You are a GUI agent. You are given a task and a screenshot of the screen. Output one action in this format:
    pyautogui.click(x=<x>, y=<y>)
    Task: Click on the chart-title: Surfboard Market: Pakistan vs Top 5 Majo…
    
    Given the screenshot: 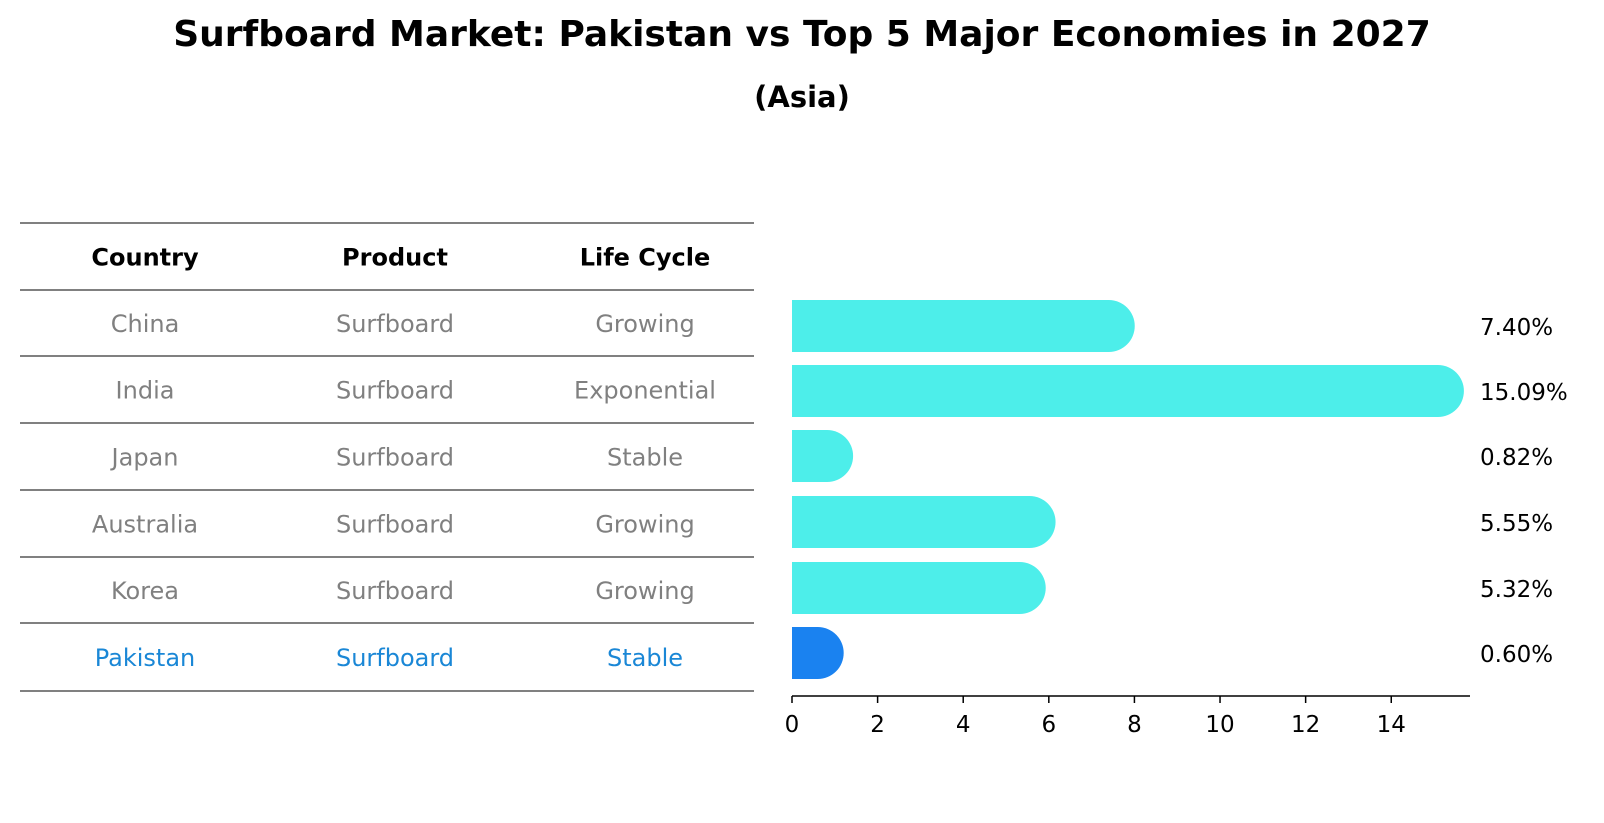 What is the action you would take?
    pyautogui.click(x=802, y=34)
    